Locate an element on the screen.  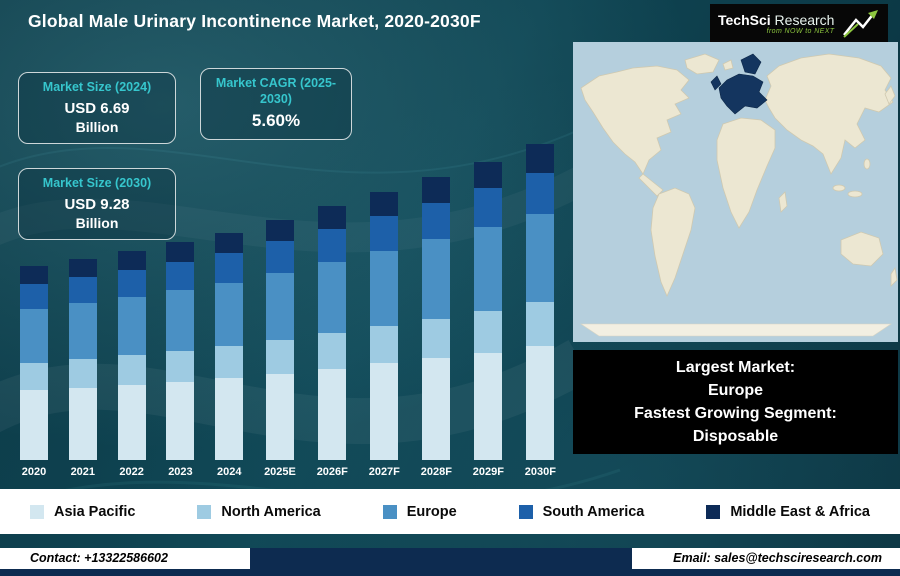
contact-phone: Contact: +13322586602 is located at coordinates (99, 558).